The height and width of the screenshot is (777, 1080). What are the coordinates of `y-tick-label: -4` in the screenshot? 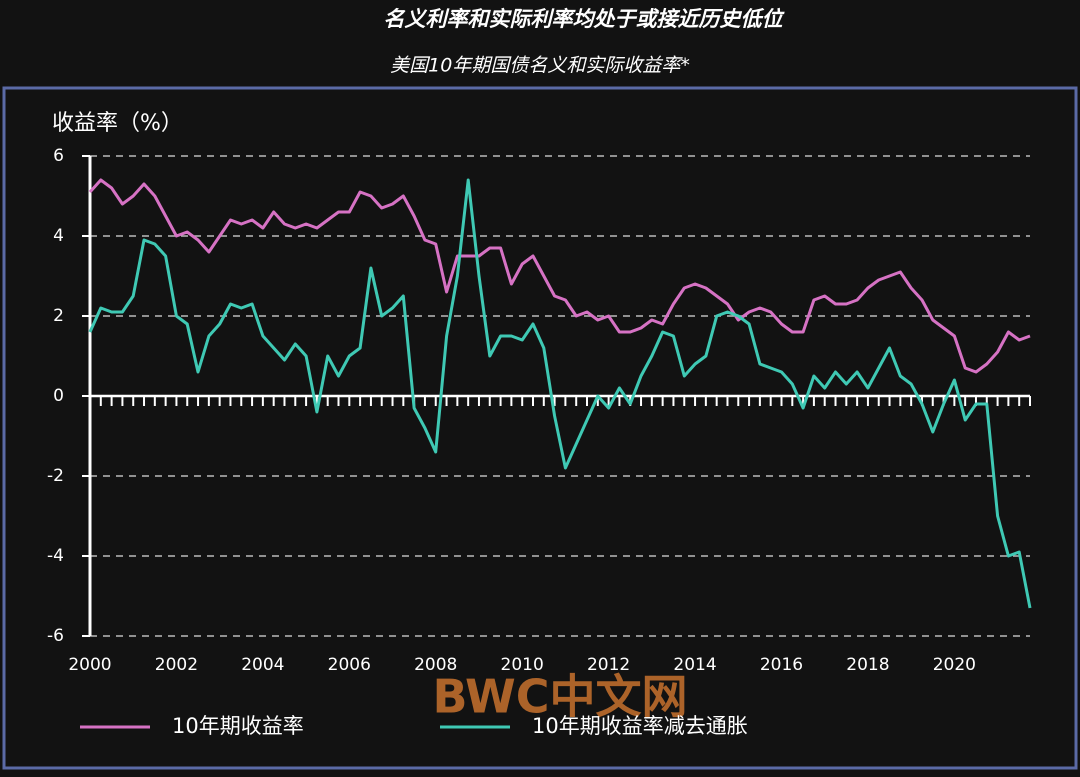 It's located at (55, 556).